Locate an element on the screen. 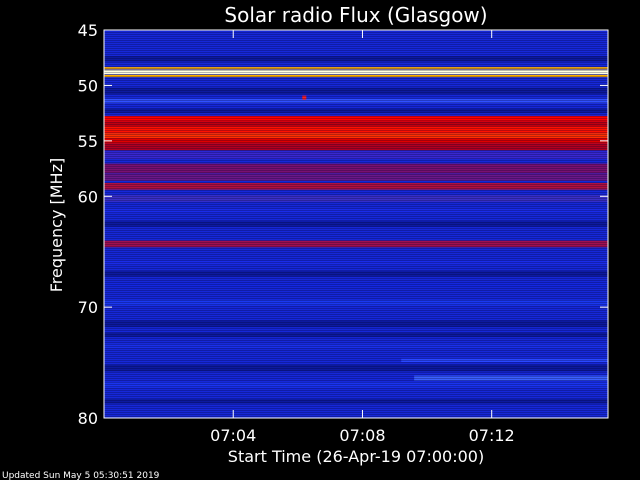  x-axis-title: Start Time (26-Apr-19 07:00:00) is located at coordinates (356, 456).